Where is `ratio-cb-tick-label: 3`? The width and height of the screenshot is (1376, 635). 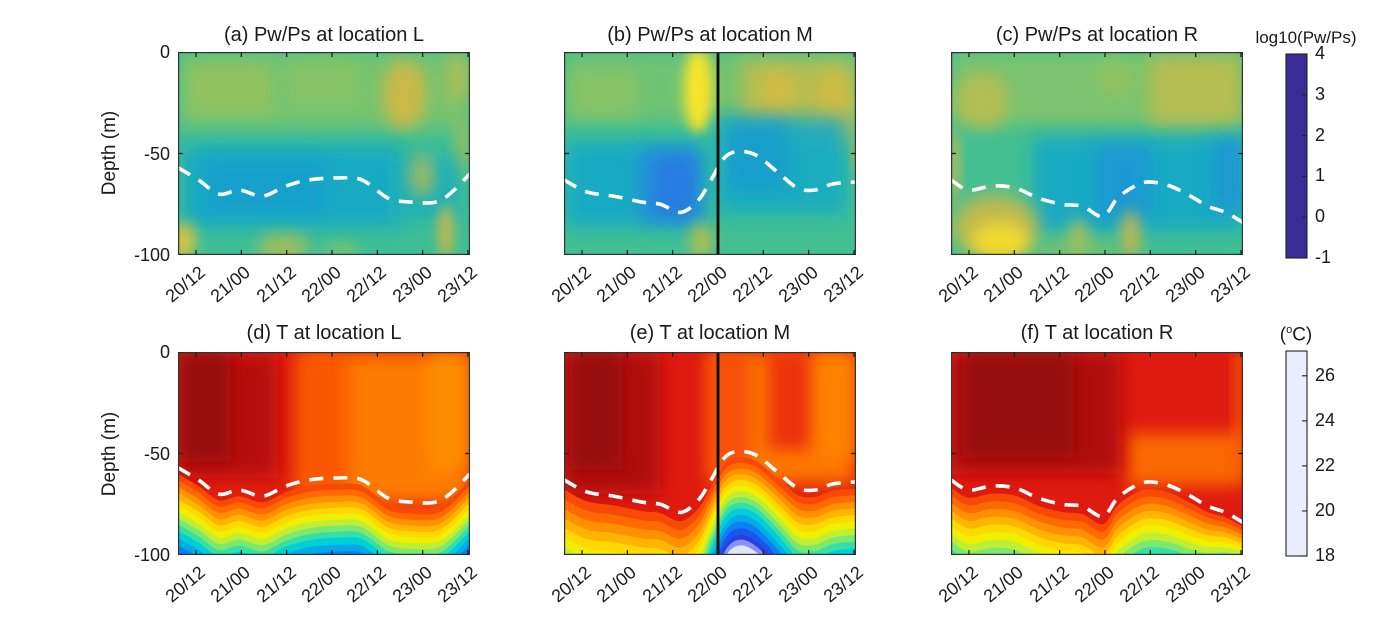 ratio-cb-tick-label: 3 is located at coordinates (1320, 93).